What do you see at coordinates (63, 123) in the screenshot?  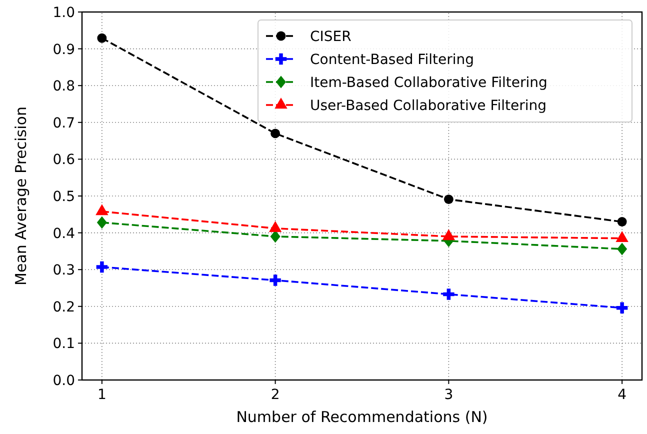 I see `y-tick-label: 0.7` at bounding box center [63, 123].